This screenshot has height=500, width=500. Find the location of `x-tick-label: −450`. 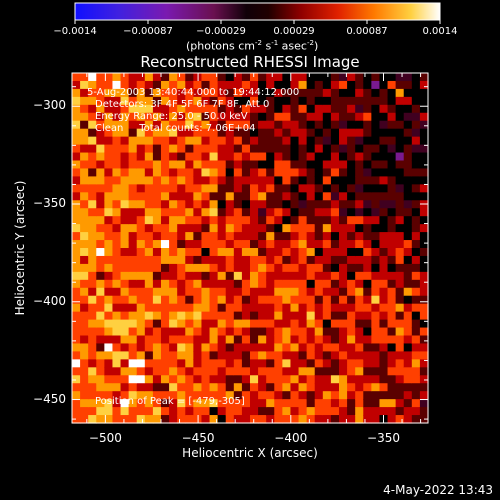

x-tick-label: −450 is located at coordinates (198, 438).